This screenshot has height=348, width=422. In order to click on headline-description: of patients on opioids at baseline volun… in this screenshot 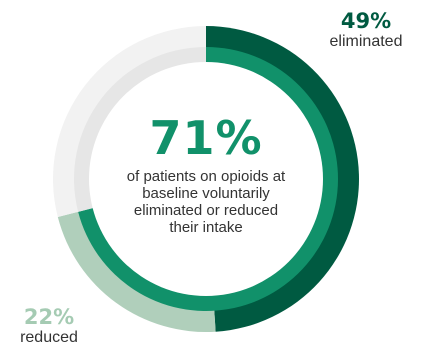, I will do `click(206, 202)`.